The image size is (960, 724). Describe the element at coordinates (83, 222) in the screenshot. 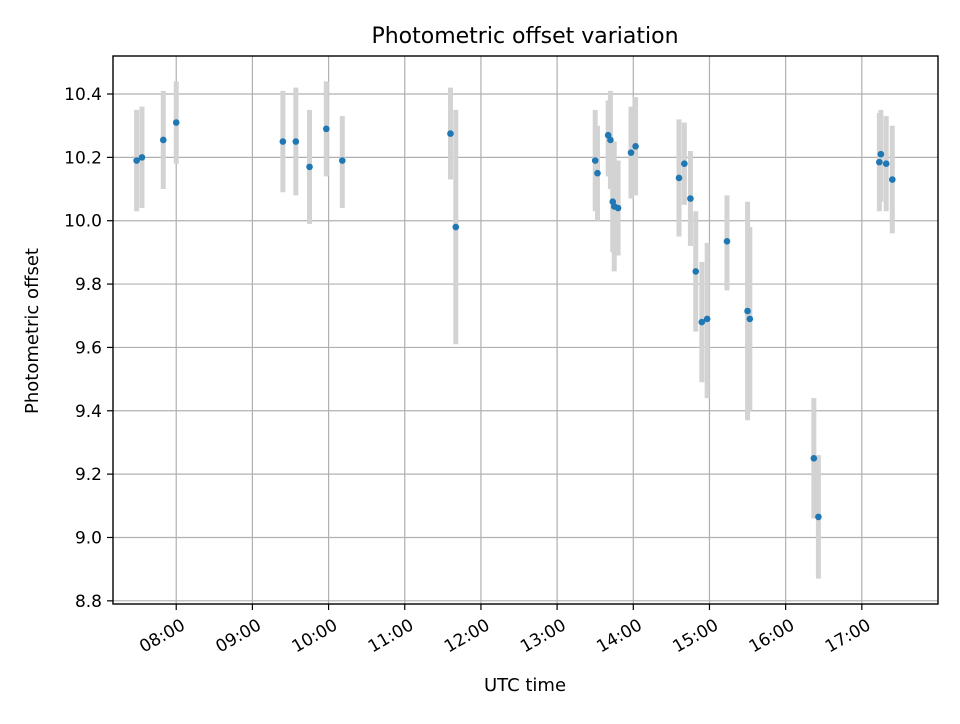

I see `y-tick-label: 10.0` at that location.